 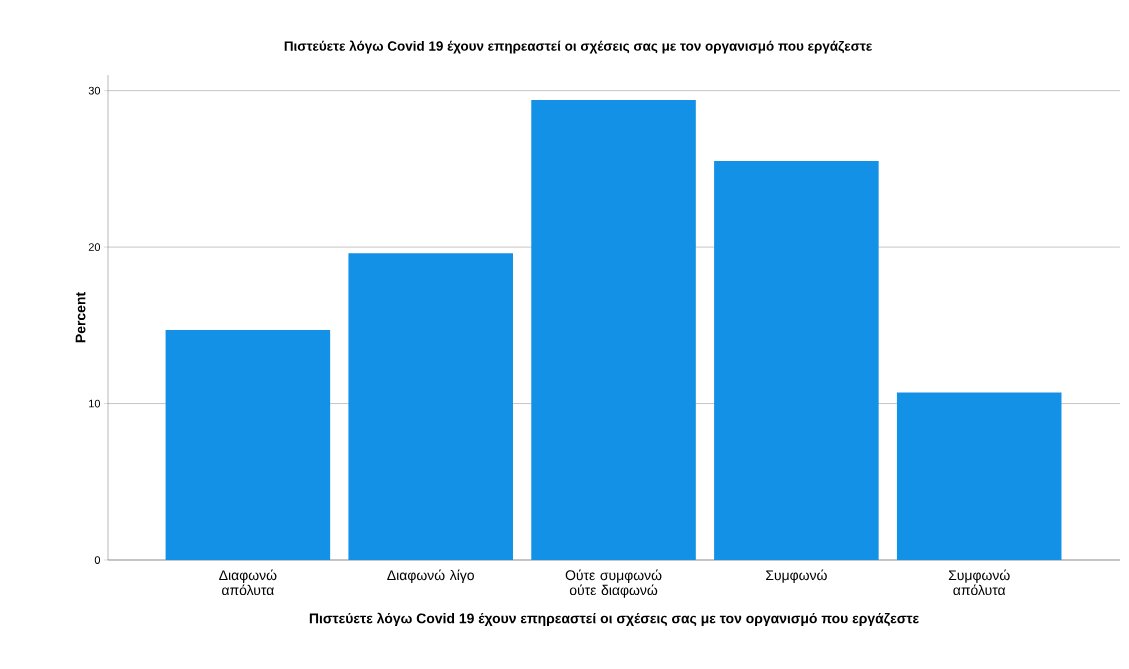 What do you see at coordinates (614, 619) in the screenshot?
I see `x-axis-title: Πιστεύετε λόγω Covid 19 έχουν επηρεαστεί οι σχέσεις σας με τον οργανισμό που εργάζεστε` at bounding box center [614, 619].